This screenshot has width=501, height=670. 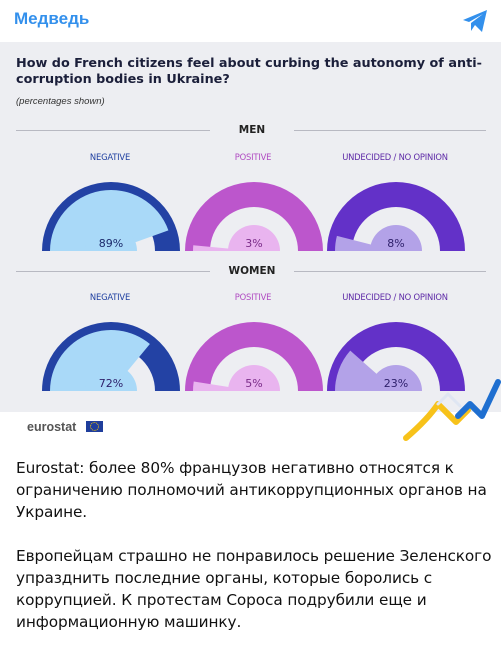 I want to click on chart-subtitle: (percentages shown), so click(x=60, y=101).